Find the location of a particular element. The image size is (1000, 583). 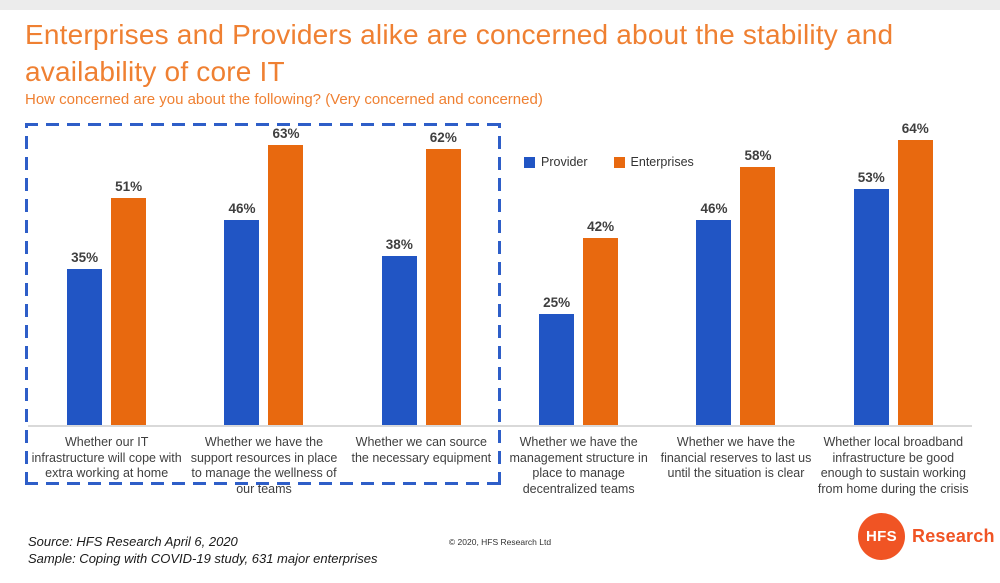

provider-bar-column: 25% is located at coordinates (557, 360).